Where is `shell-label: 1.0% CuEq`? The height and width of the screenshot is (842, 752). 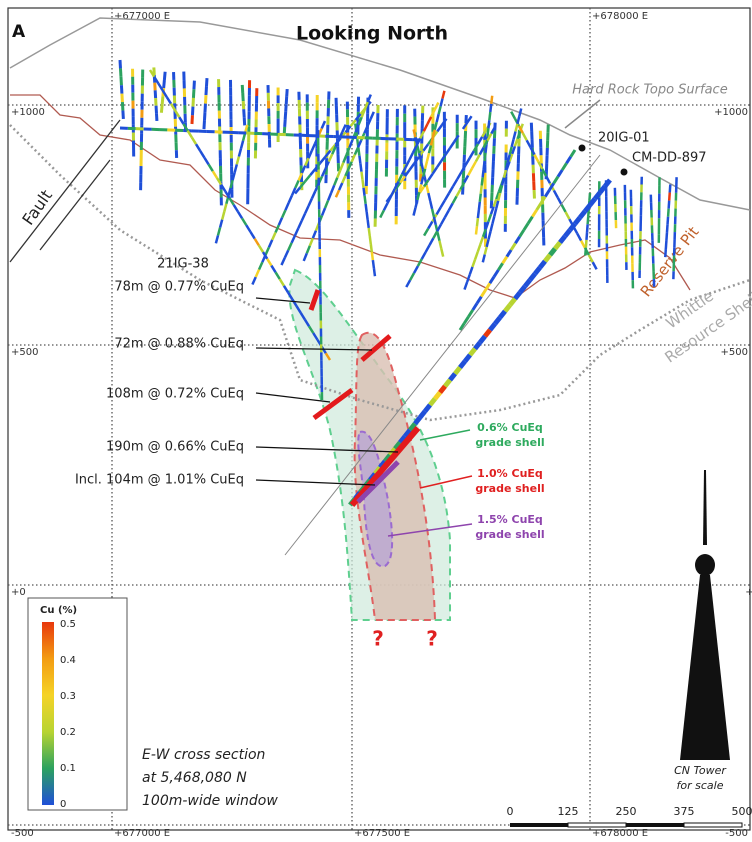 shell-label: 1.0% CuEq is located at coordinates (510, 473).